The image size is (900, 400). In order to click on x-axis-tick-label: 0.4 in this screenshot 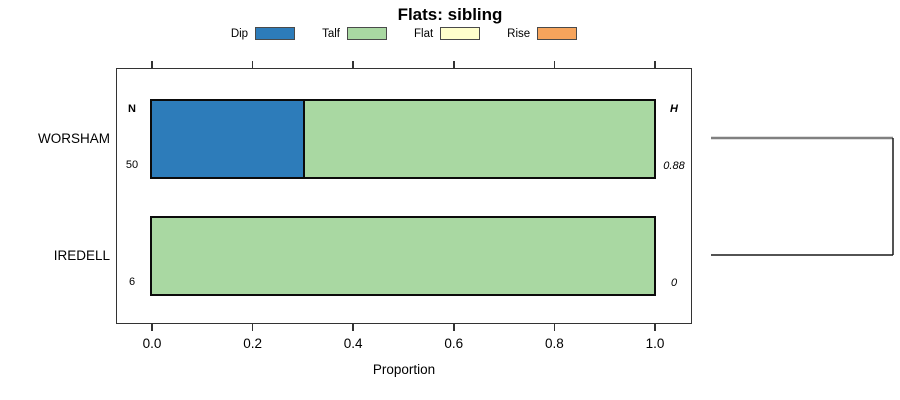, I will do `click(353, 343)`.